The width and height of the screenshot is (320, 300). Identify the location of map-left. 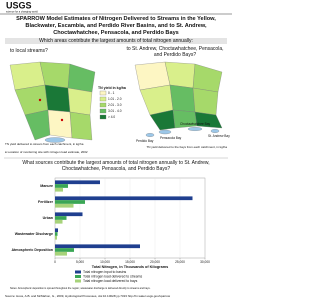
(52, 102).